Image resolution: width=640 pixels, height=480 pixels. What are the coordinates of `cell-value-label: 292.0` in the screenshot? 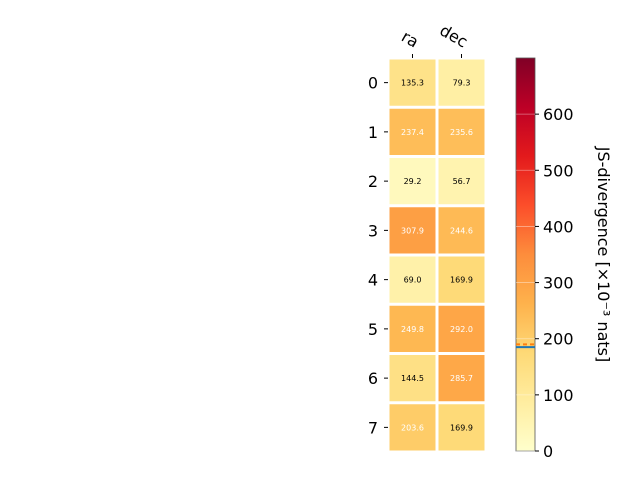 It's located at (461, 329).